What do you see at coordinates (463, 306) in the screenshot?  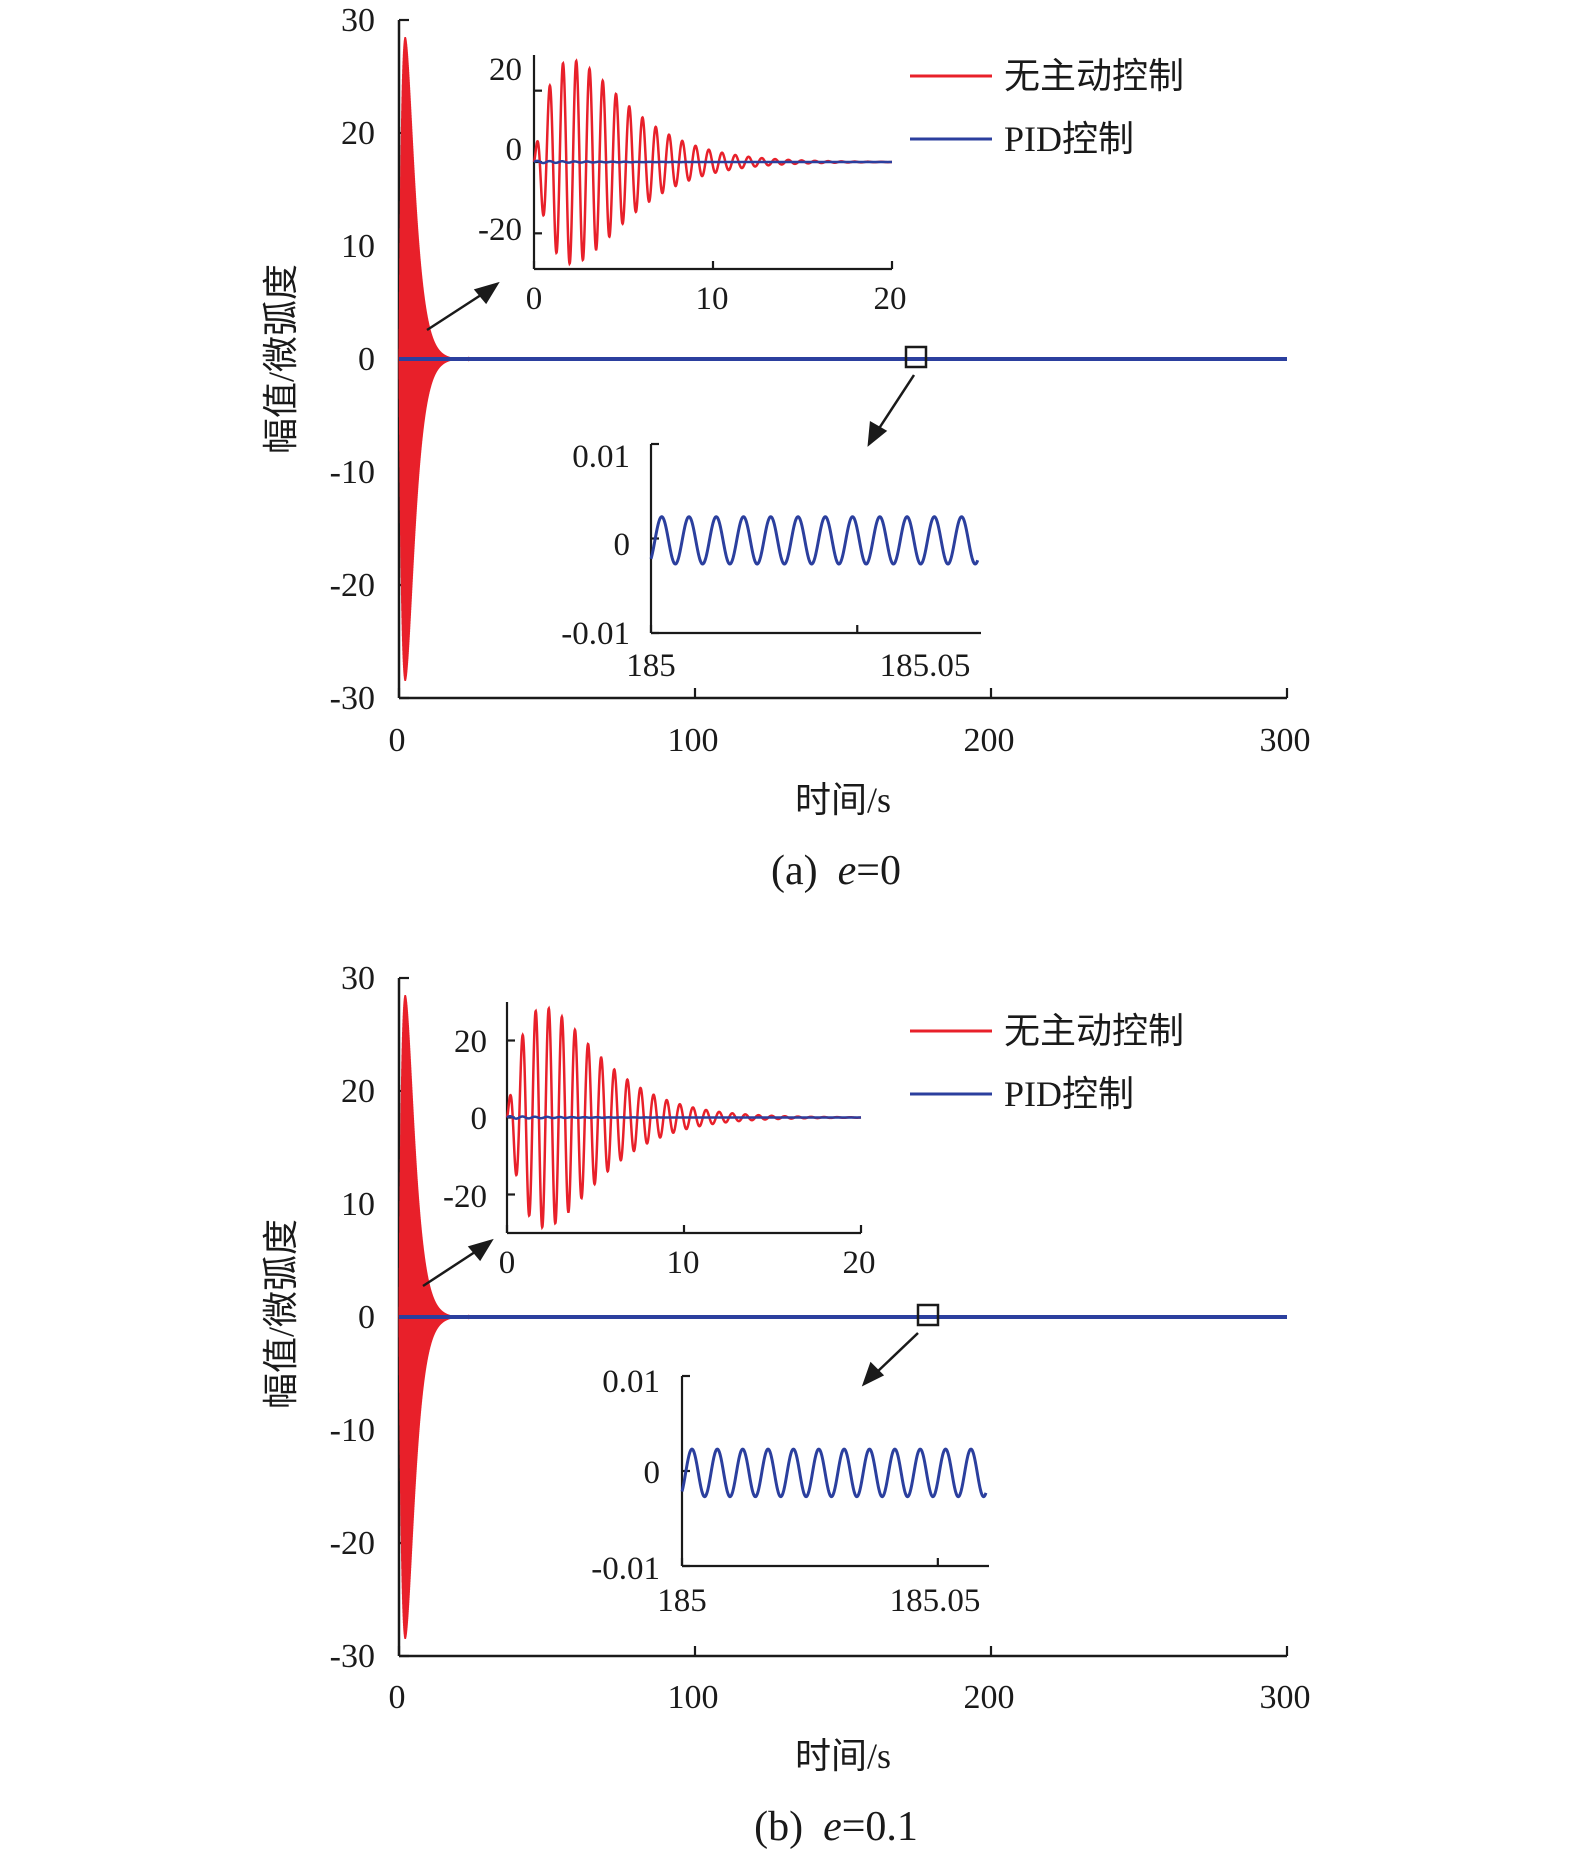 I see `zoom-arrow-top-a` at bounding box center [463, 306].